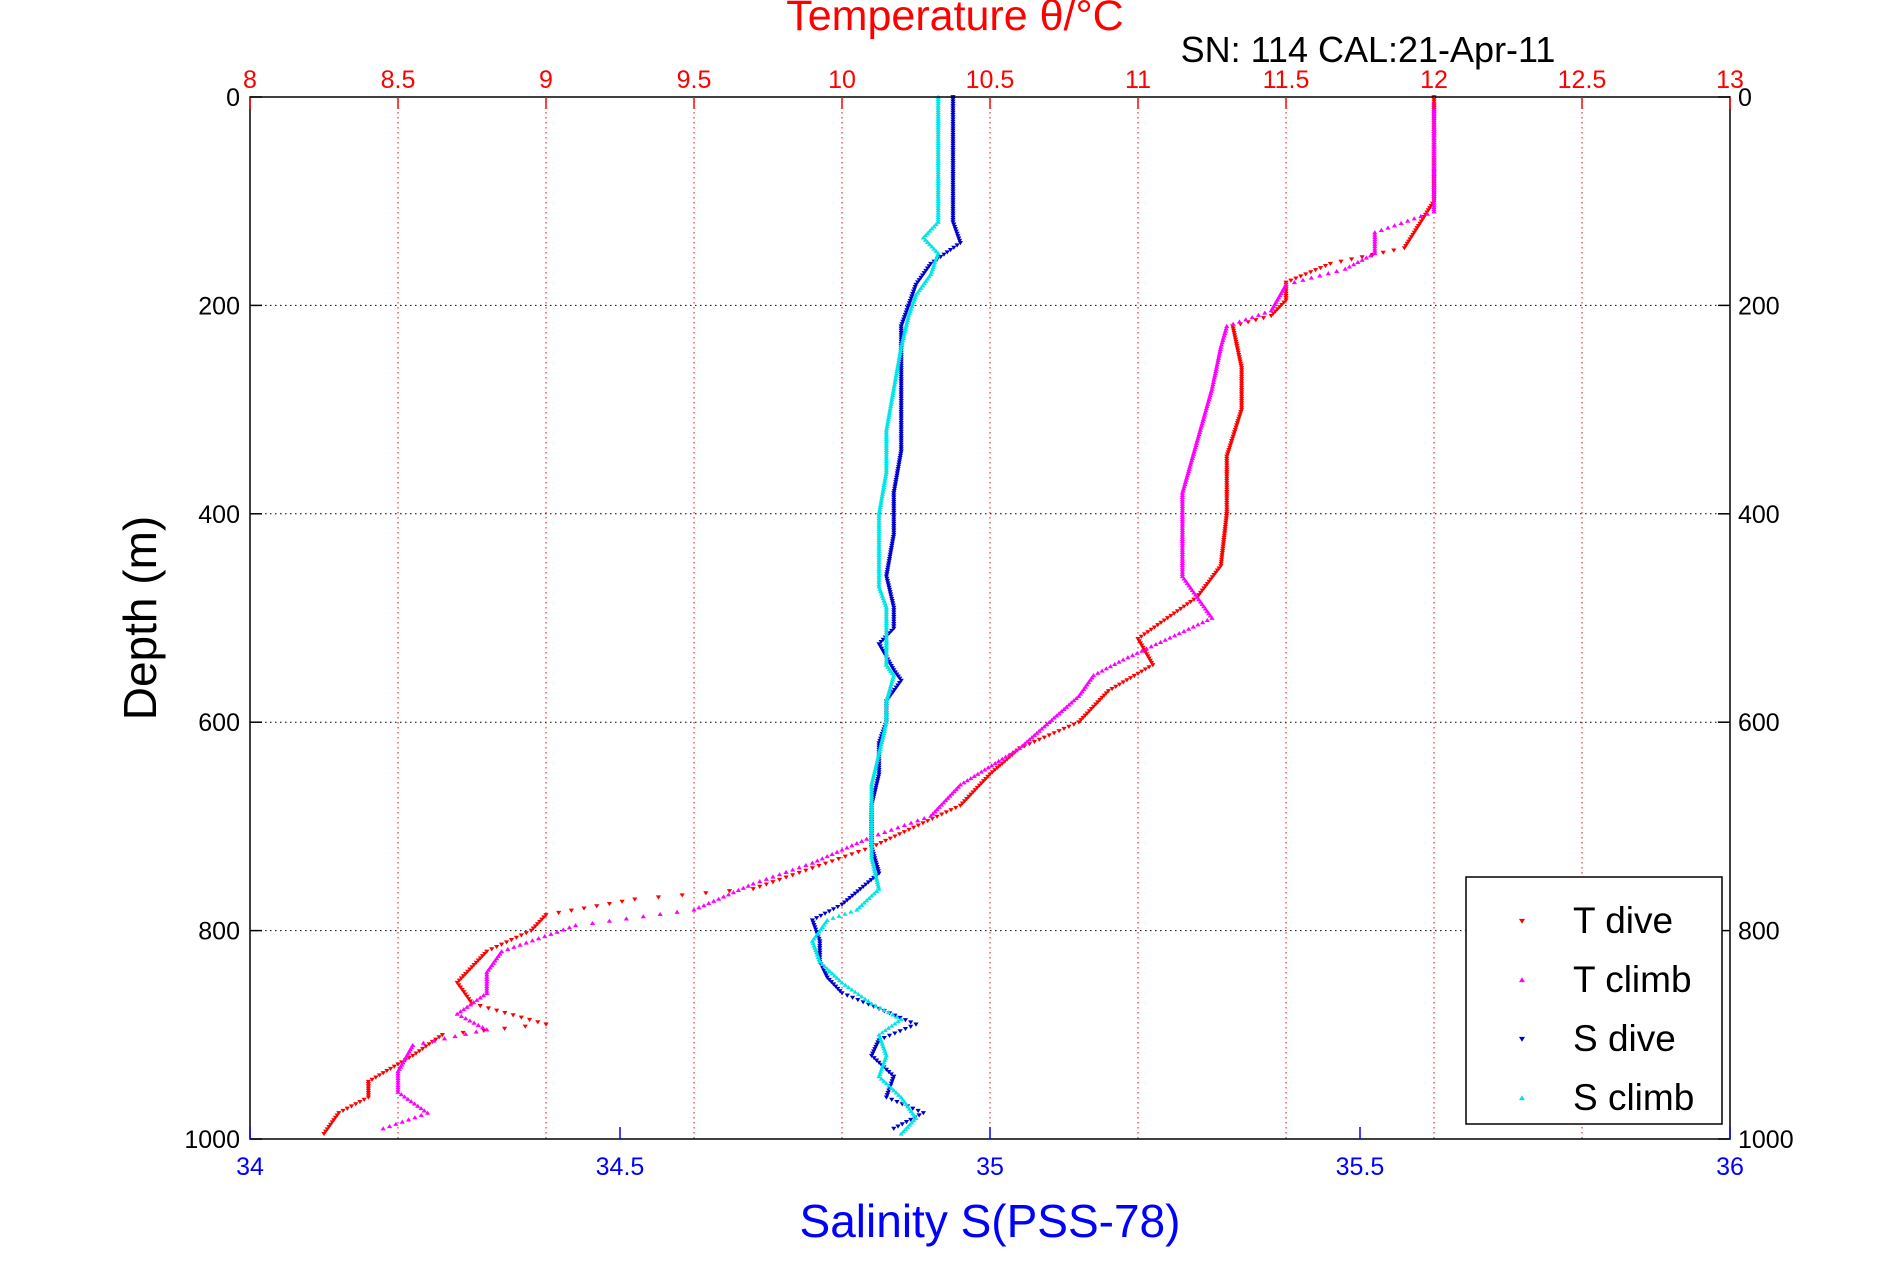  Describe the element at coordinates (1594, 1000) in the screenshot. I see `legend: T dive T climb S dive S climb` at that location.